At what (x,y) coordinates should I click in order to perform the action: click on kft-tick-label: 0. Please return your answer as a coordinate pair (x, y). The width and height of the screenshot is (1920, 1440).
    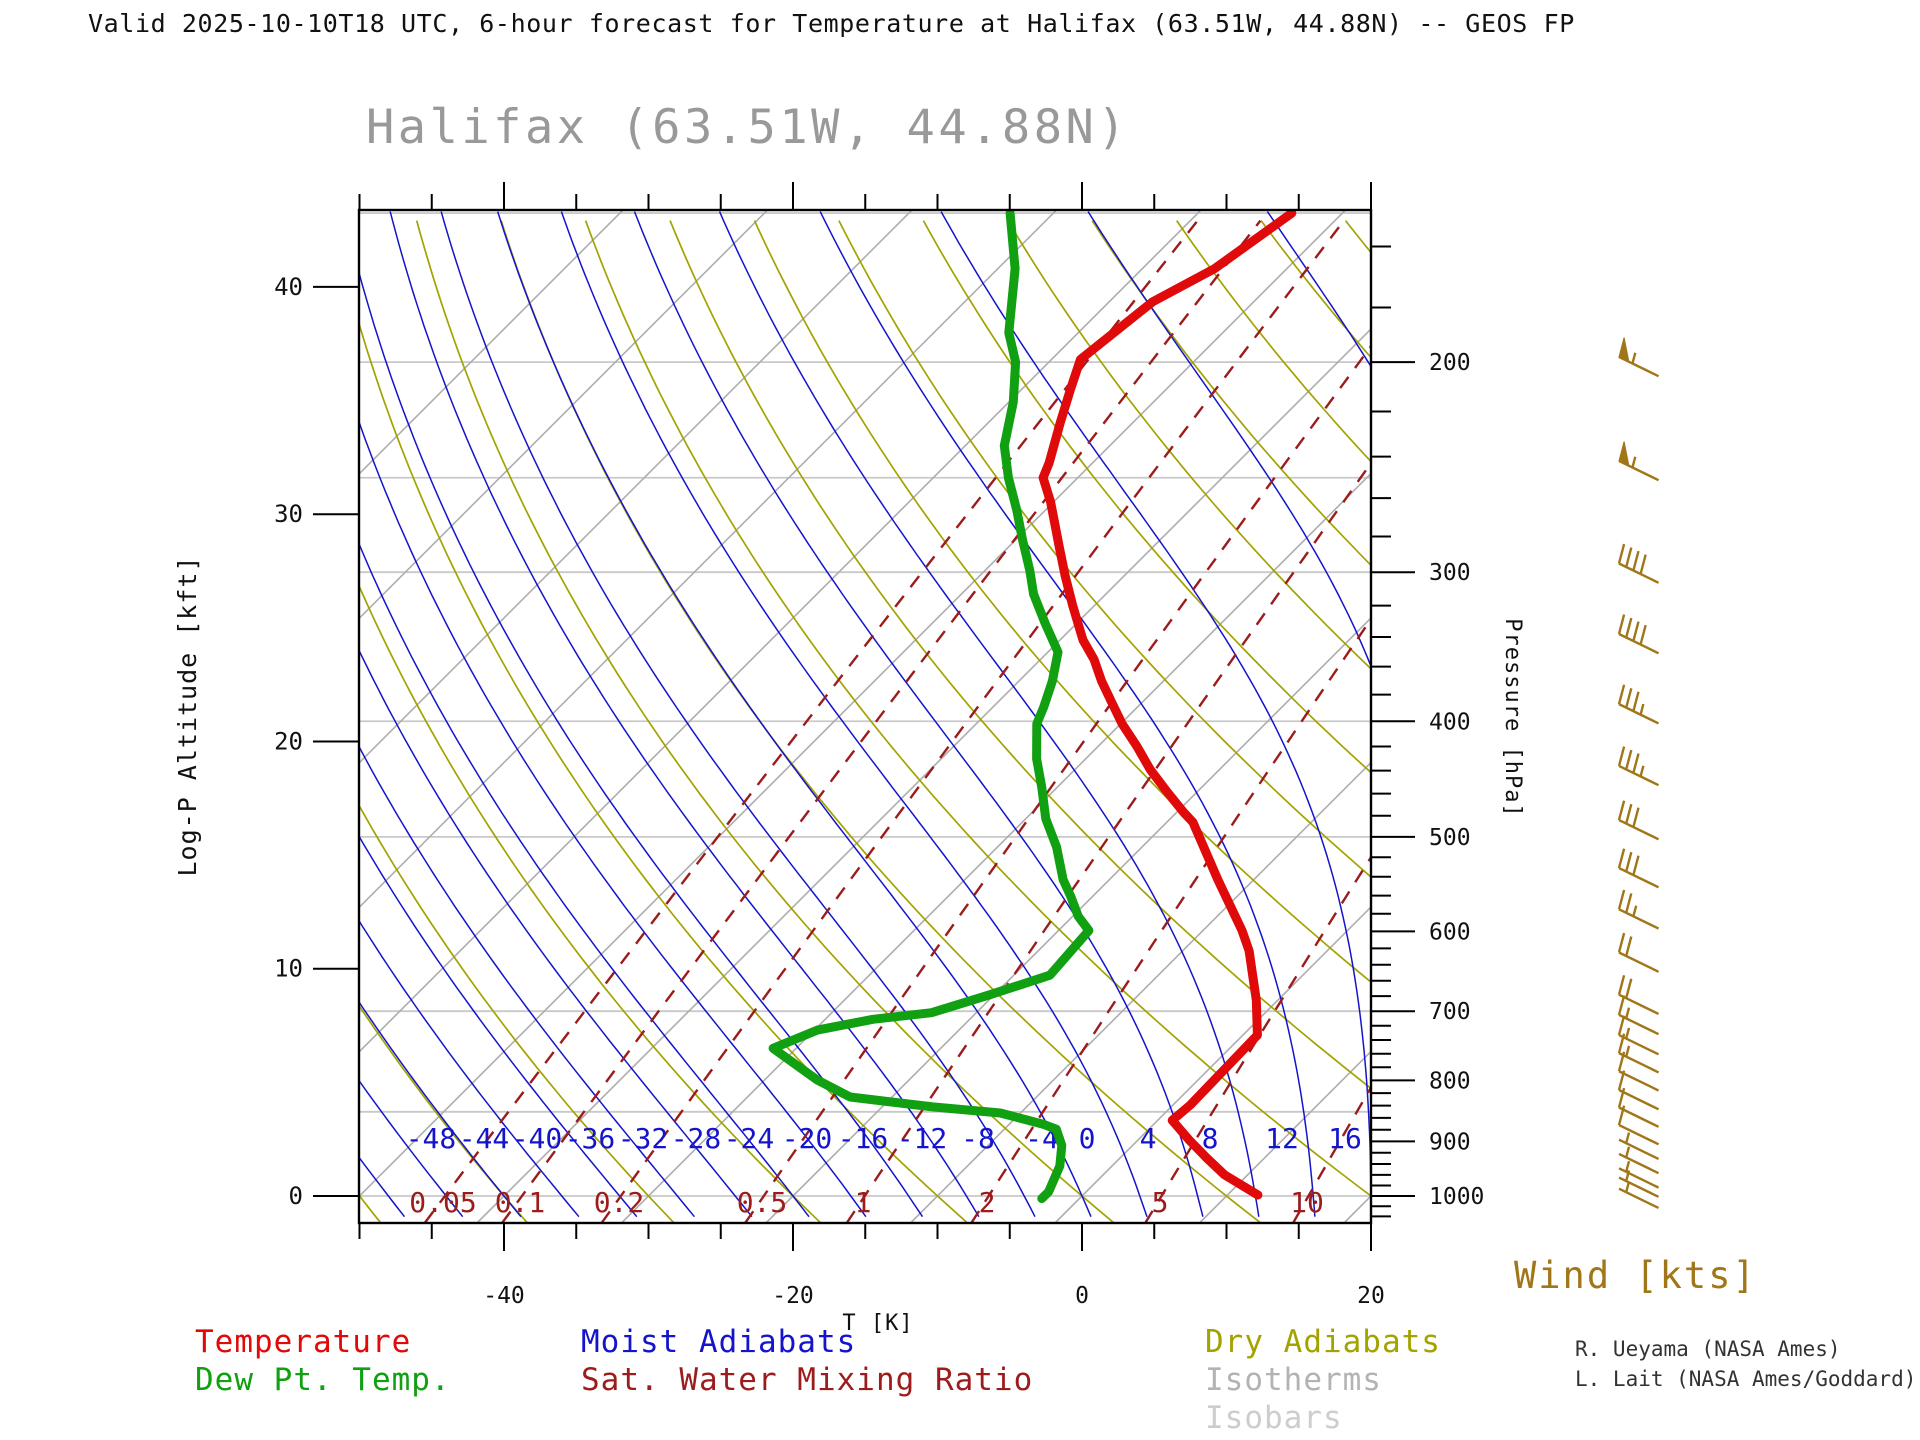
    Looking at the image, I should click on (296, 1196).